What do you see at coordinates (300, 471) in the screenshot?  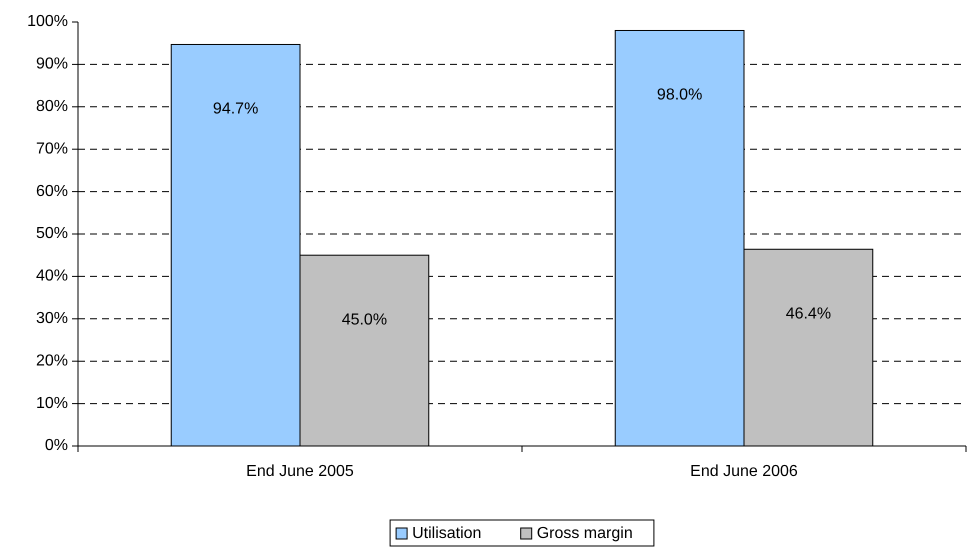 I see `x-tick-label: End June 2005` at bounding box center [300, 471].